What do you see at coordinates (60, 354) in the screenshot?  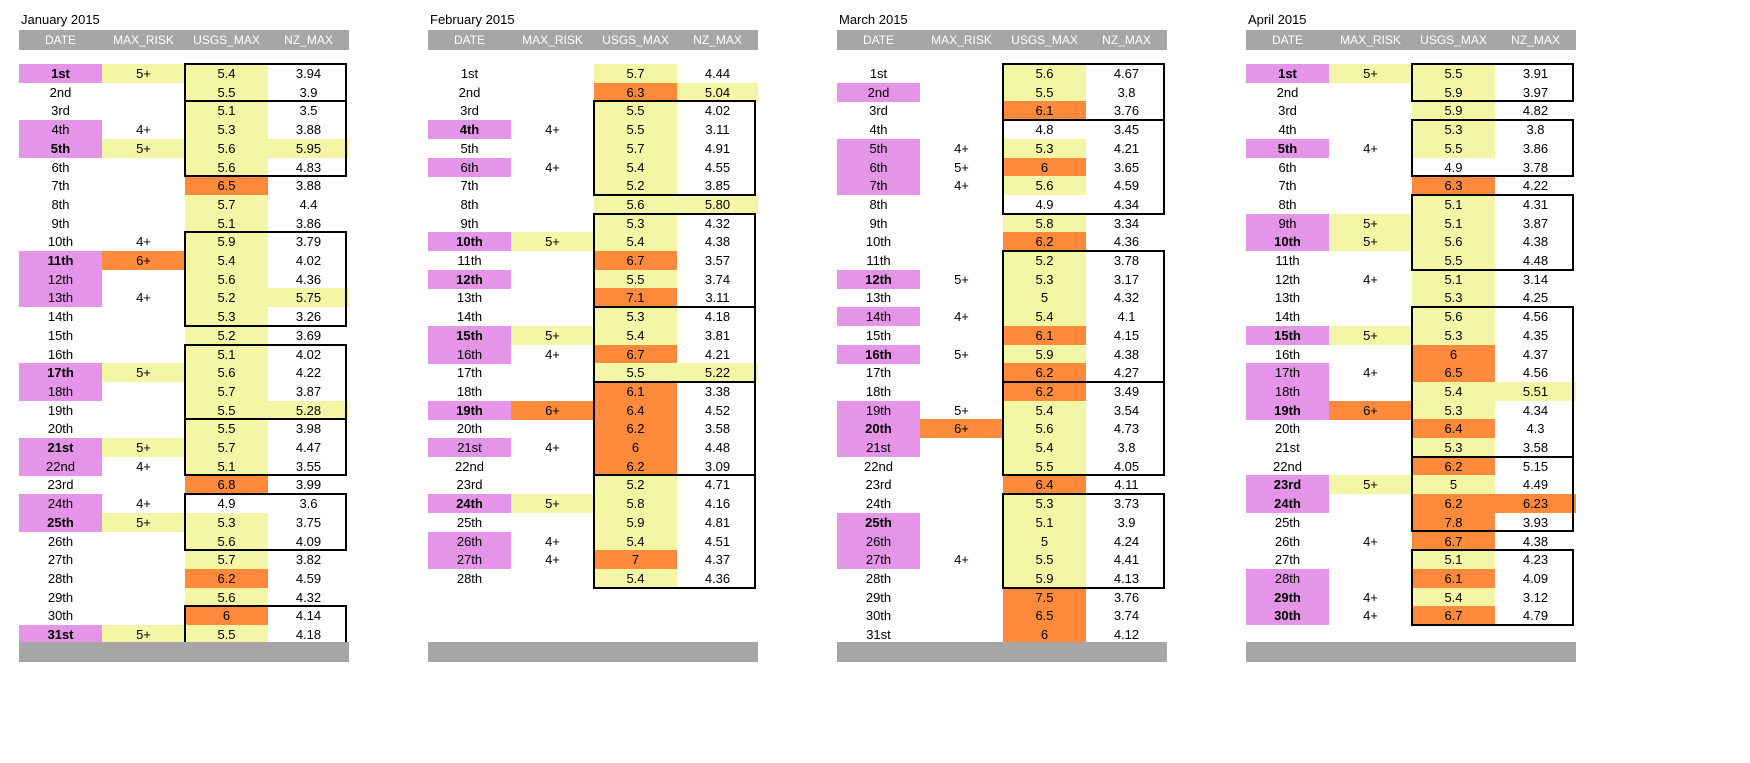 I see `date-cell: 16th` at bounding box center [60, 354].